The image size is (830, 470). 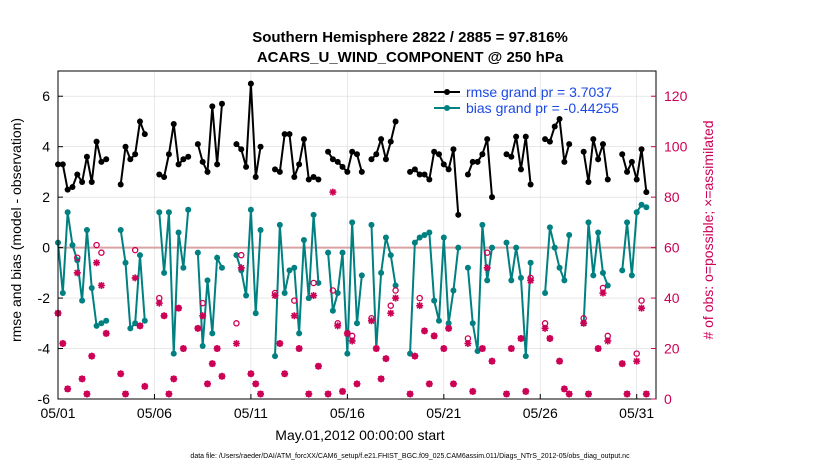 What do you see at coordinates (16, 230) in the screenshot?
I see `left-y-axis-label: rmse and bias (model - observation)` at bounding box center [16, 230].